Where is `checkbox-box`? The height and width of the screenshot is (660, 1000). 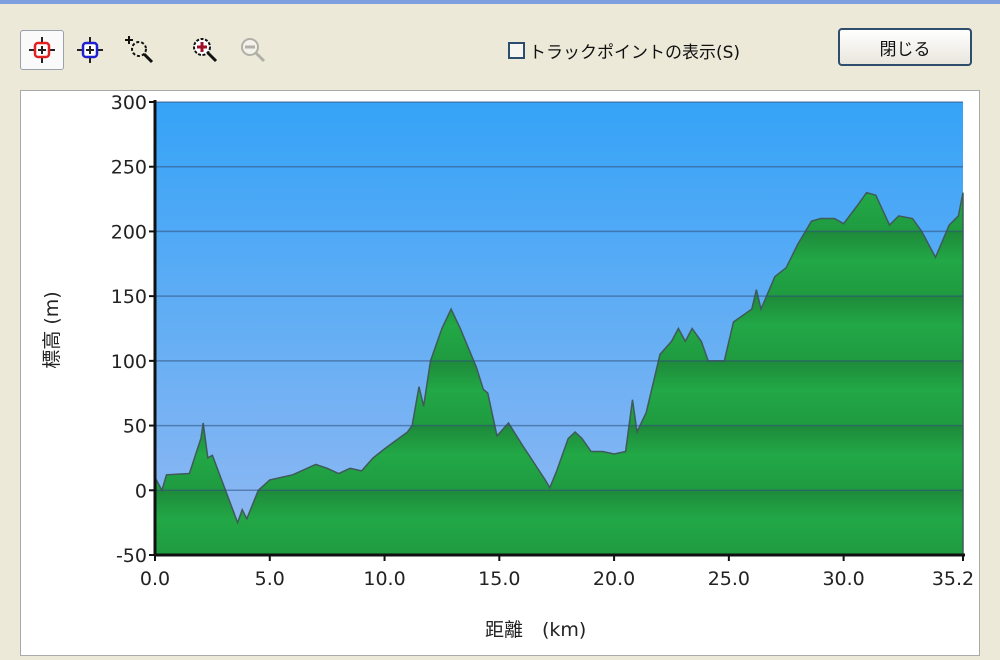 checkbox-box is located at coordinates (516, 50).